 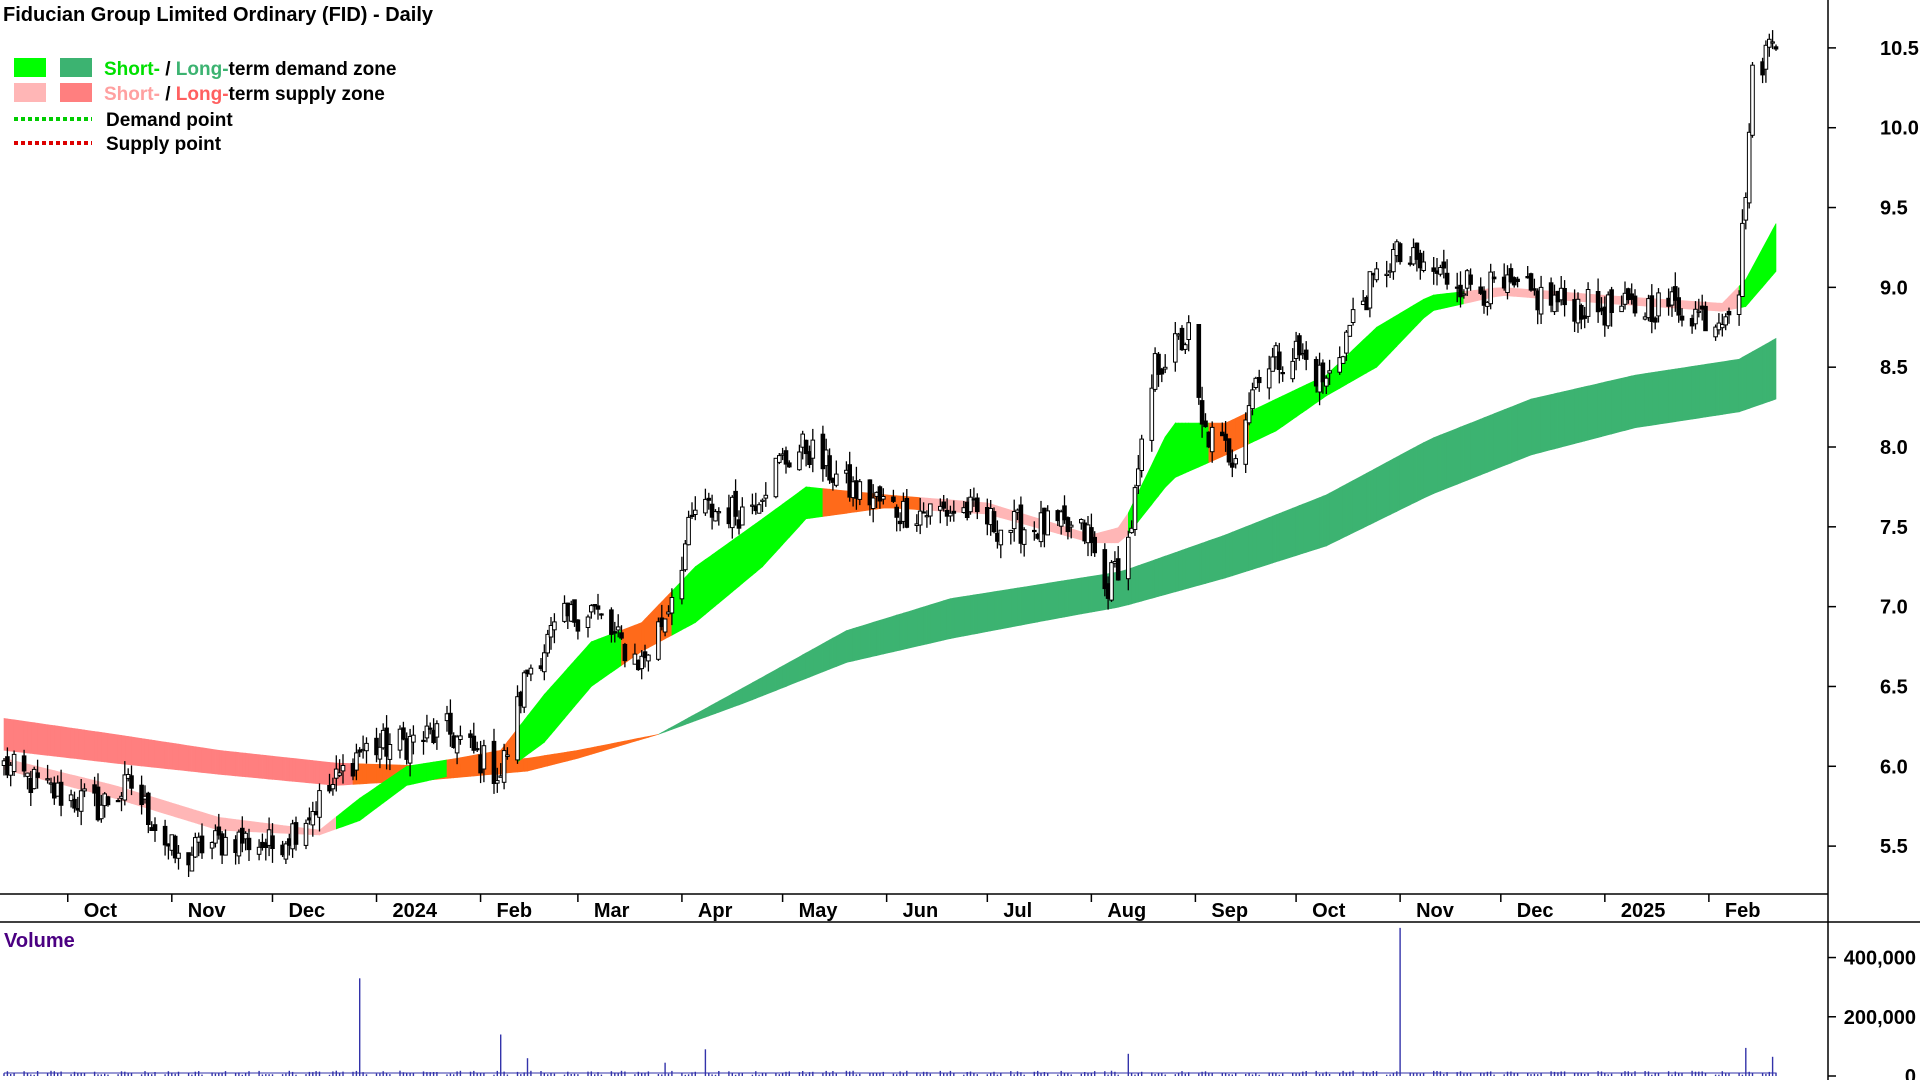 What do you see at coordinates (415, 911) in the screenshot?
I see `date-tick-label: 2024` at bounding box center [415, 911].